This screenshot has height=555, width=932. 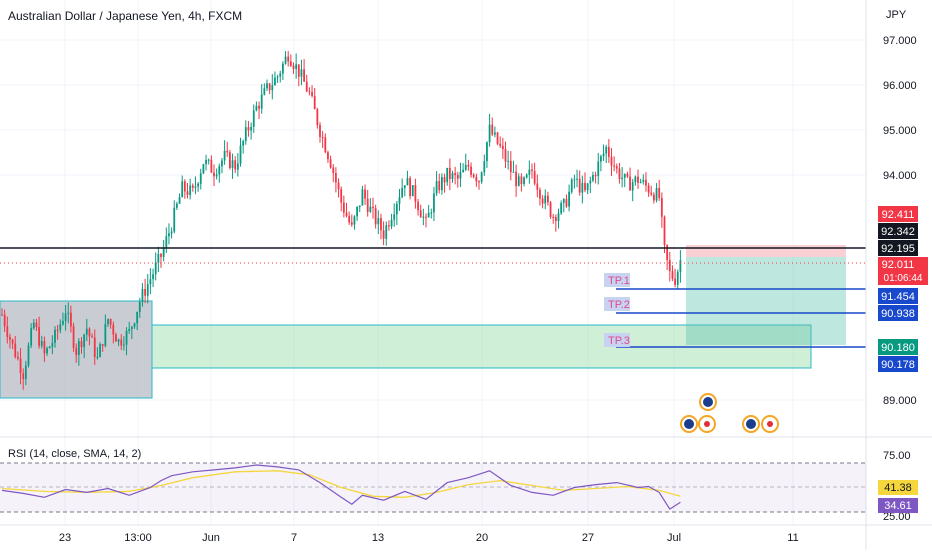 I want to click on rsi-label: RSI (14, close, SMA, 14, 2), so click(x=74, y=454).